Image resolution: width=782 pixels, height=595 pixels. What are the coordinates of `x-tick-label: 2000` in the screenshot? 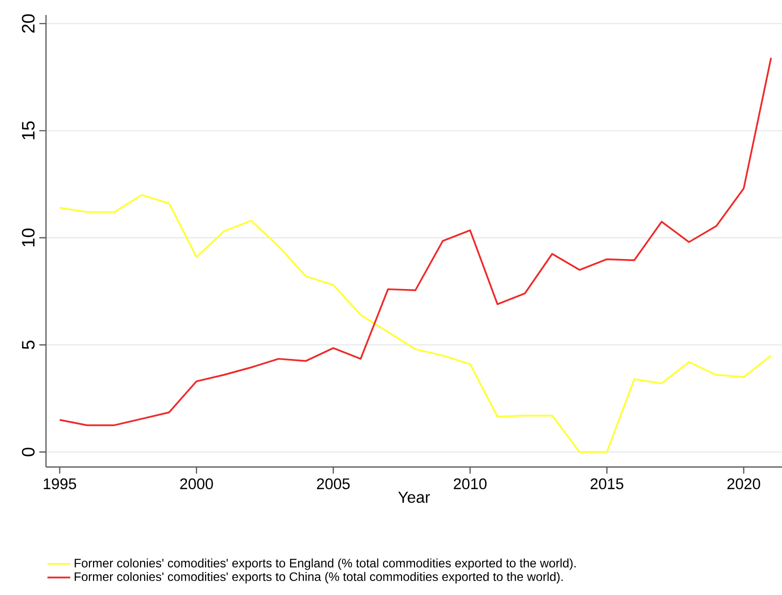 It's located at (196, 484).